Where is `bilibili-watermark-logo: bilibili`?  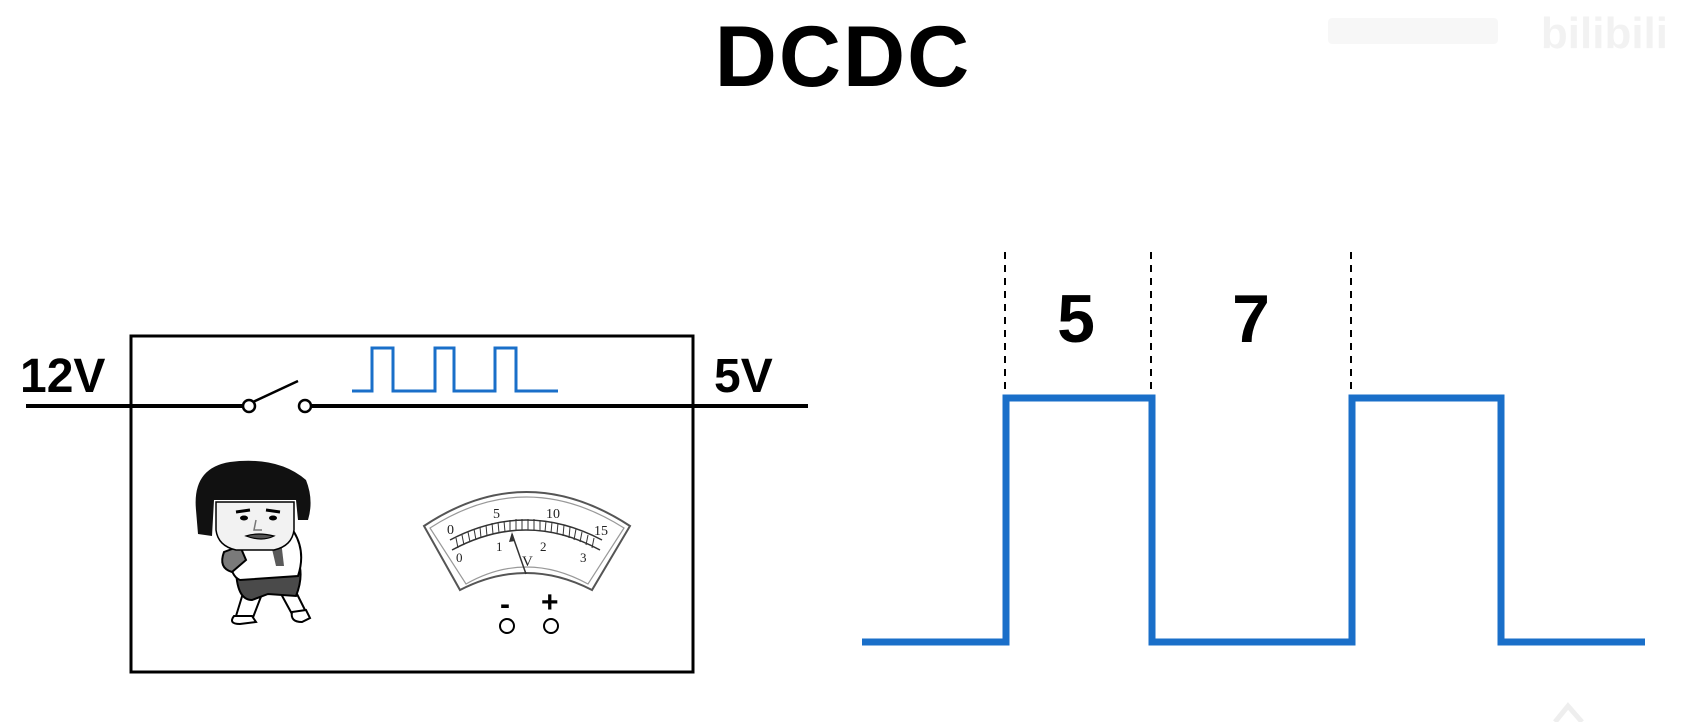 bilibili-watermark-logo: bilibili is located at coordinates (1498, 33).